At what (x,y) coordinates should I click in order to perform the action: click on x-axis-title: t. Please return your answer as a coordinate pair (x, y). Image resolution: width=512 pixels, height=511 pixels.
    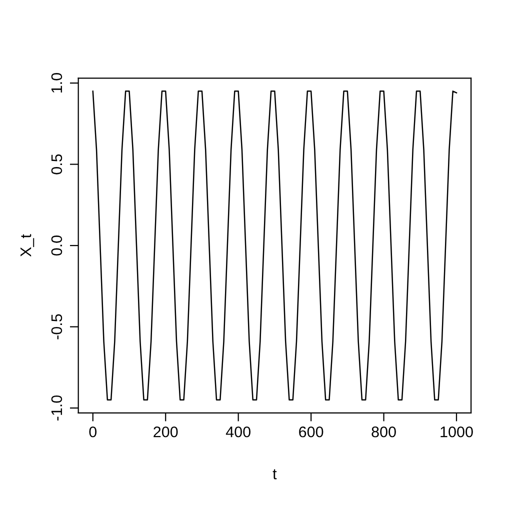
    Looking at the image, I should click on (274, 474).